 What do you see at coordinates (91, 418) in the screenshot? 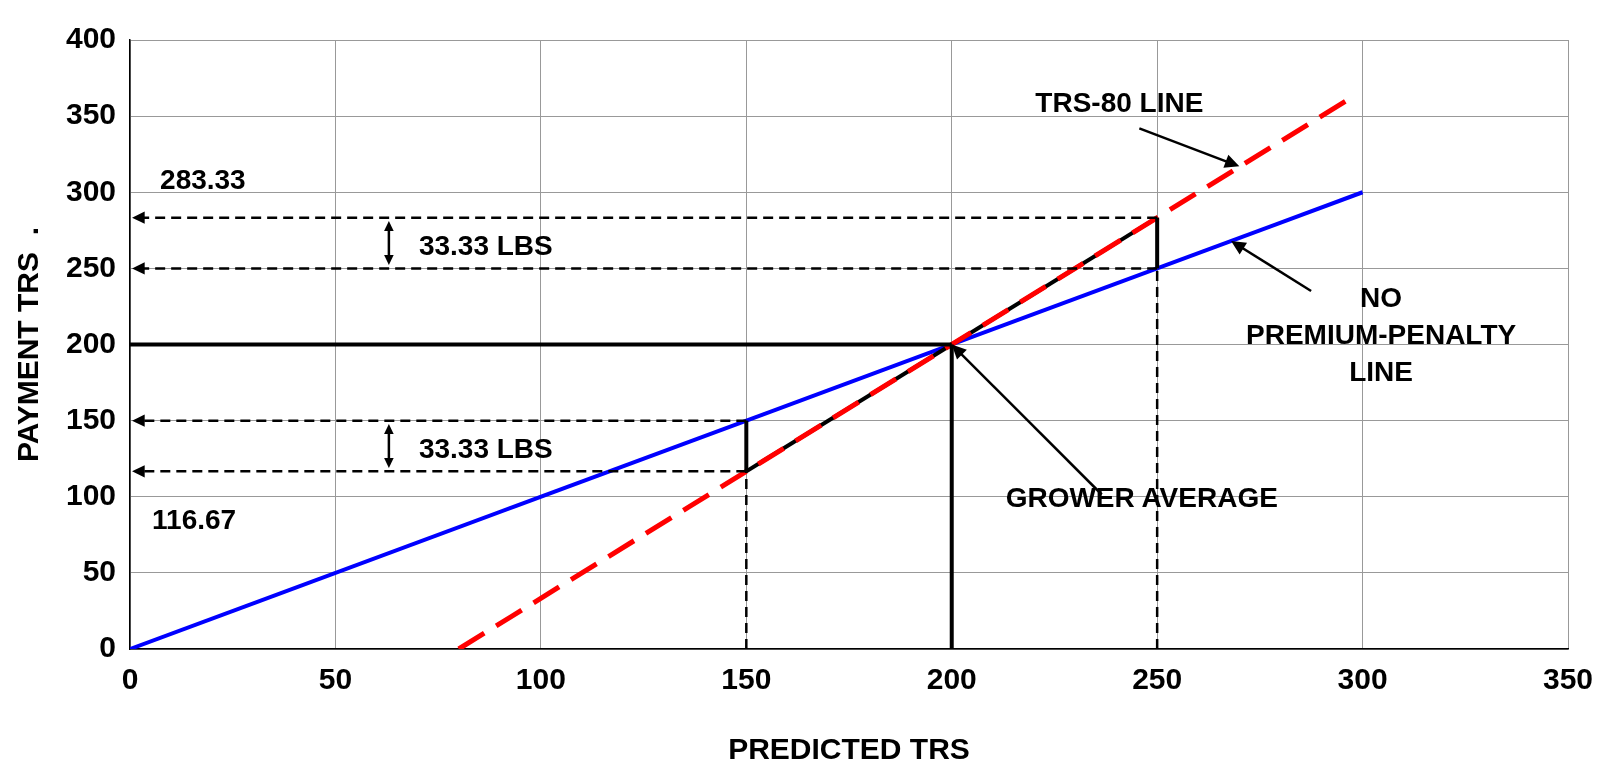
I see `y-tick-label: 150` at bounding box center [91, 418].